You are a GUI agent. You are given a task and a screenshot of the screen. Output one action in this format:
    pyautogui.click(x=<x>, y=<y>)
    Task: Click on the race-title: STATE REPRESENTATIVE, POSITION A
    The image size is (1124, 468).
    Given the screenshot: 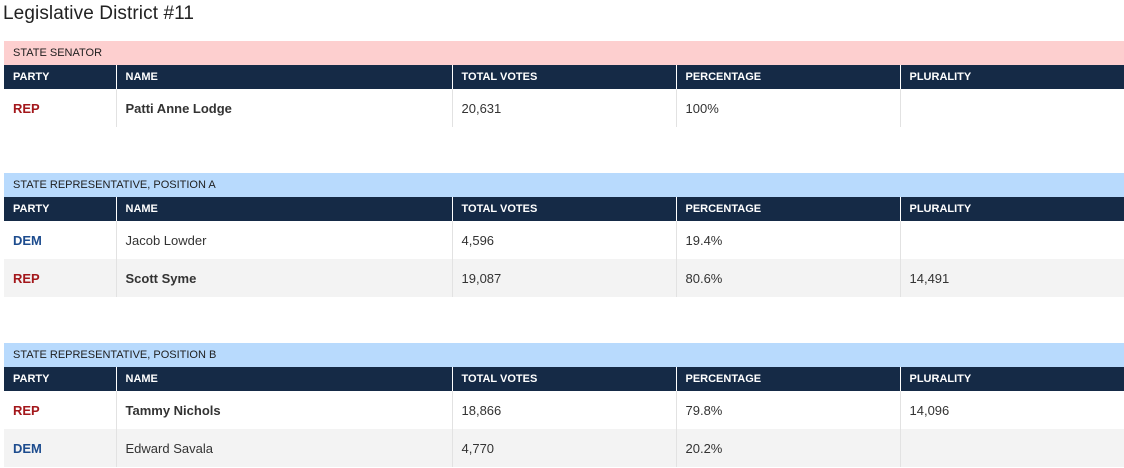 What is the action you would take?
    pyautogui.click(x=564, y=185)
    